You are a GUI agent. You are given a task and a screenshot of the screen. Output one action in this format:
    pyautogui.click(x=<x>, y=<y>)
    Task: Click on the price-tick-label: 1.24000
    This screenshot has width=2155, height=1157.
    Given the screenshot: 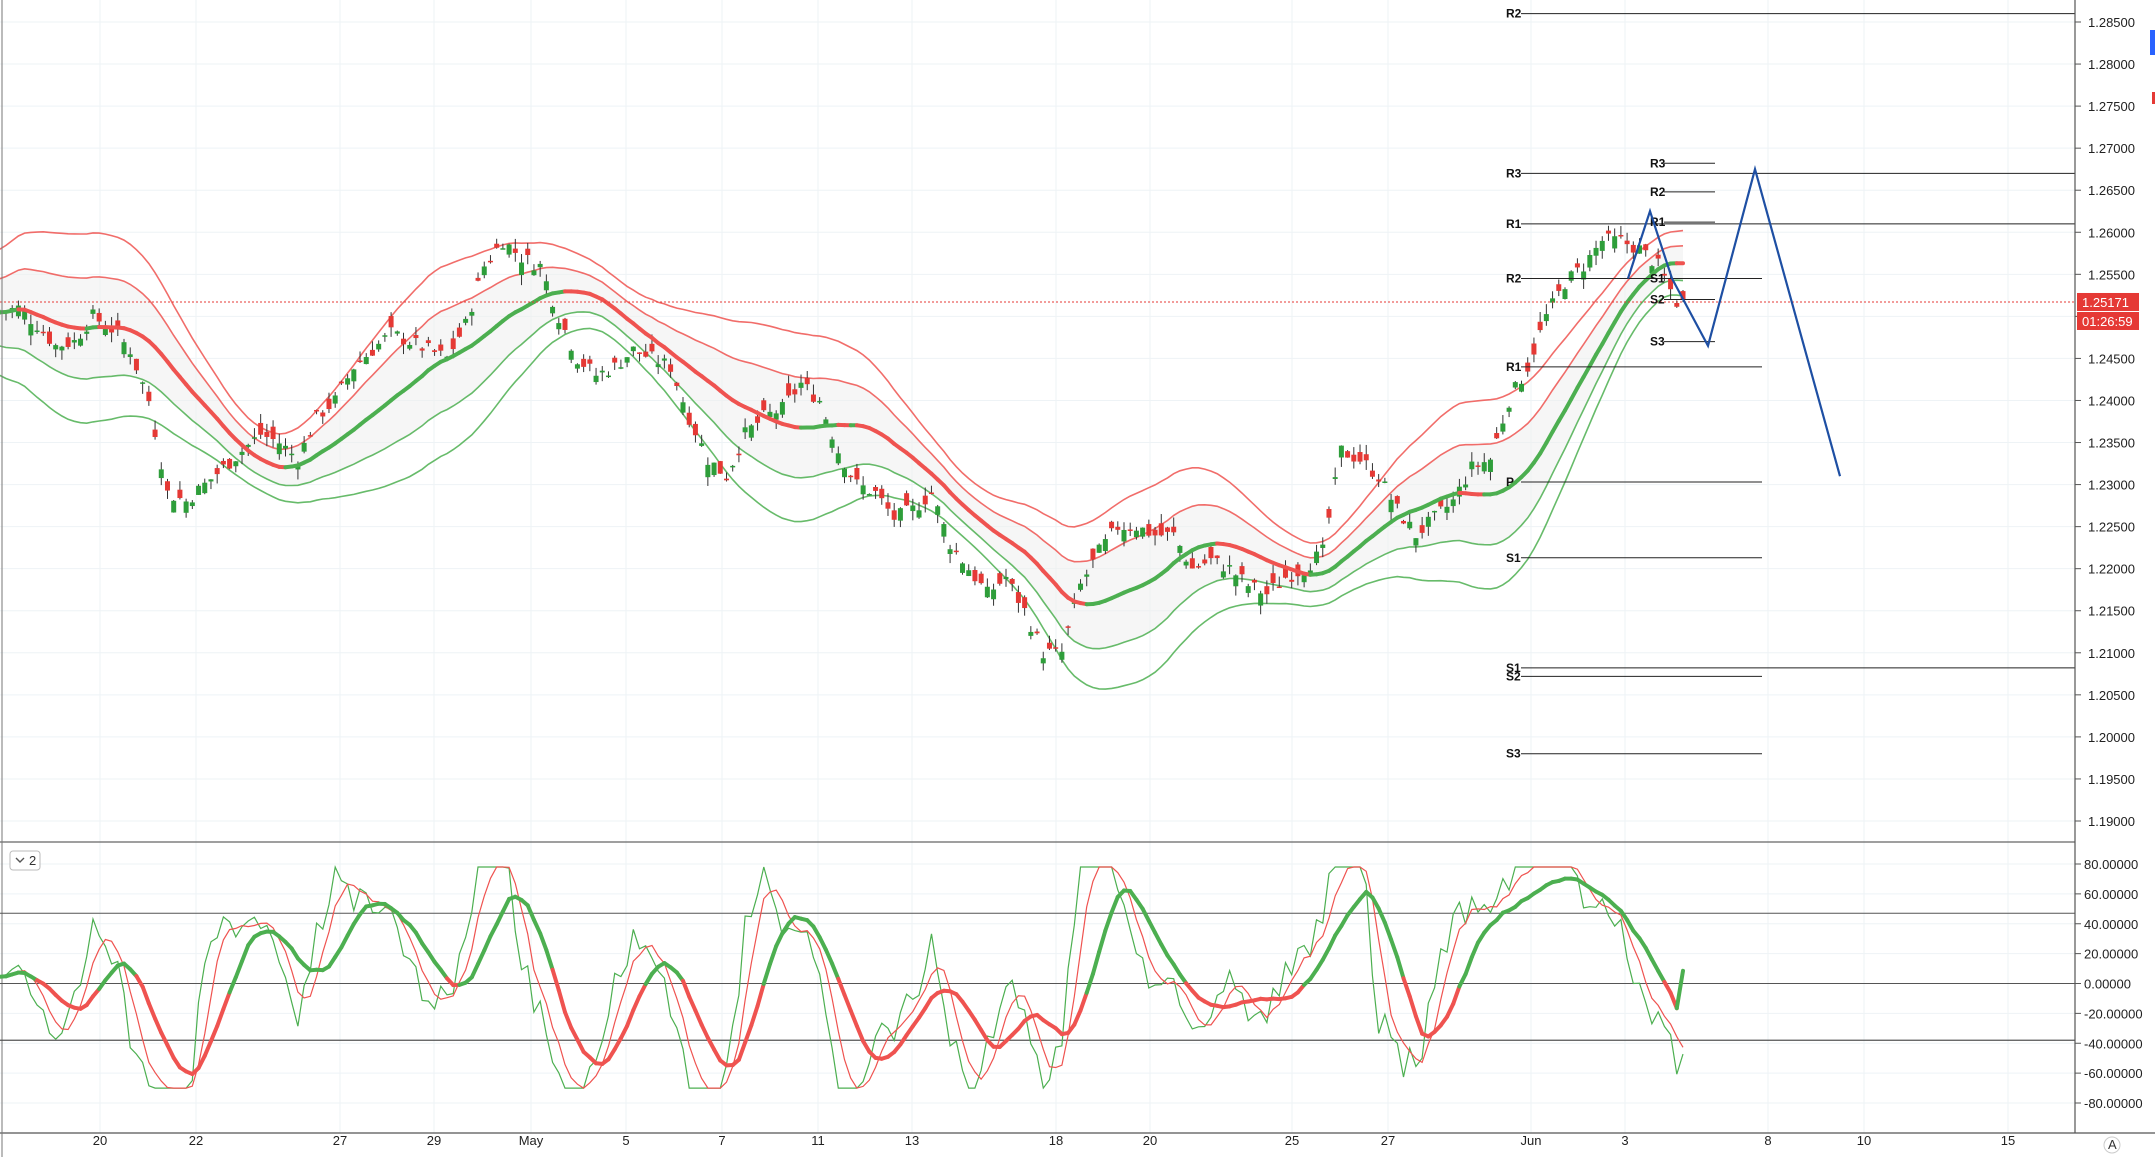 What is the action you would take?
    pyautogui.click(x=2111, y=400)
    